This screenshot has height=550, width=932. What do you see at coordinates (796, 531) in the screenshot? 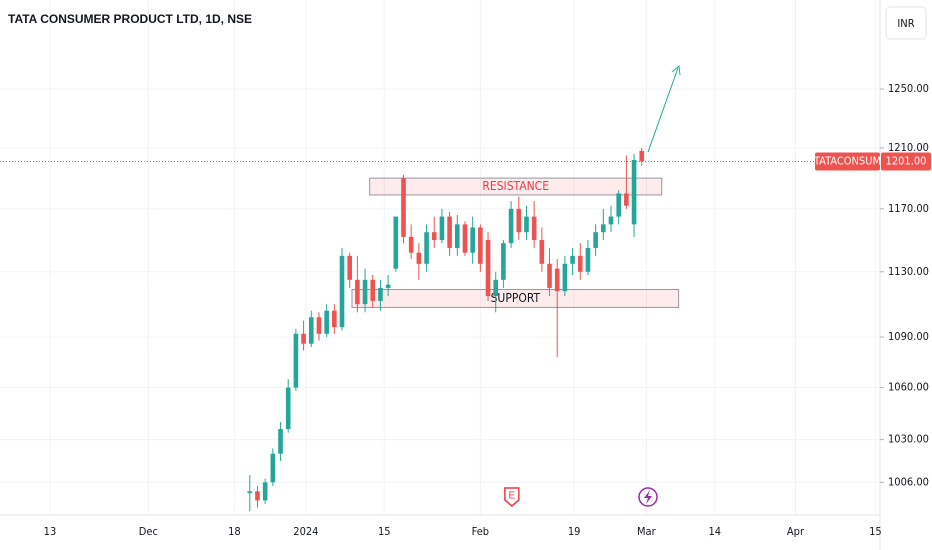
I see `x-tick-label: Apr` at bounding box center [796, 531].